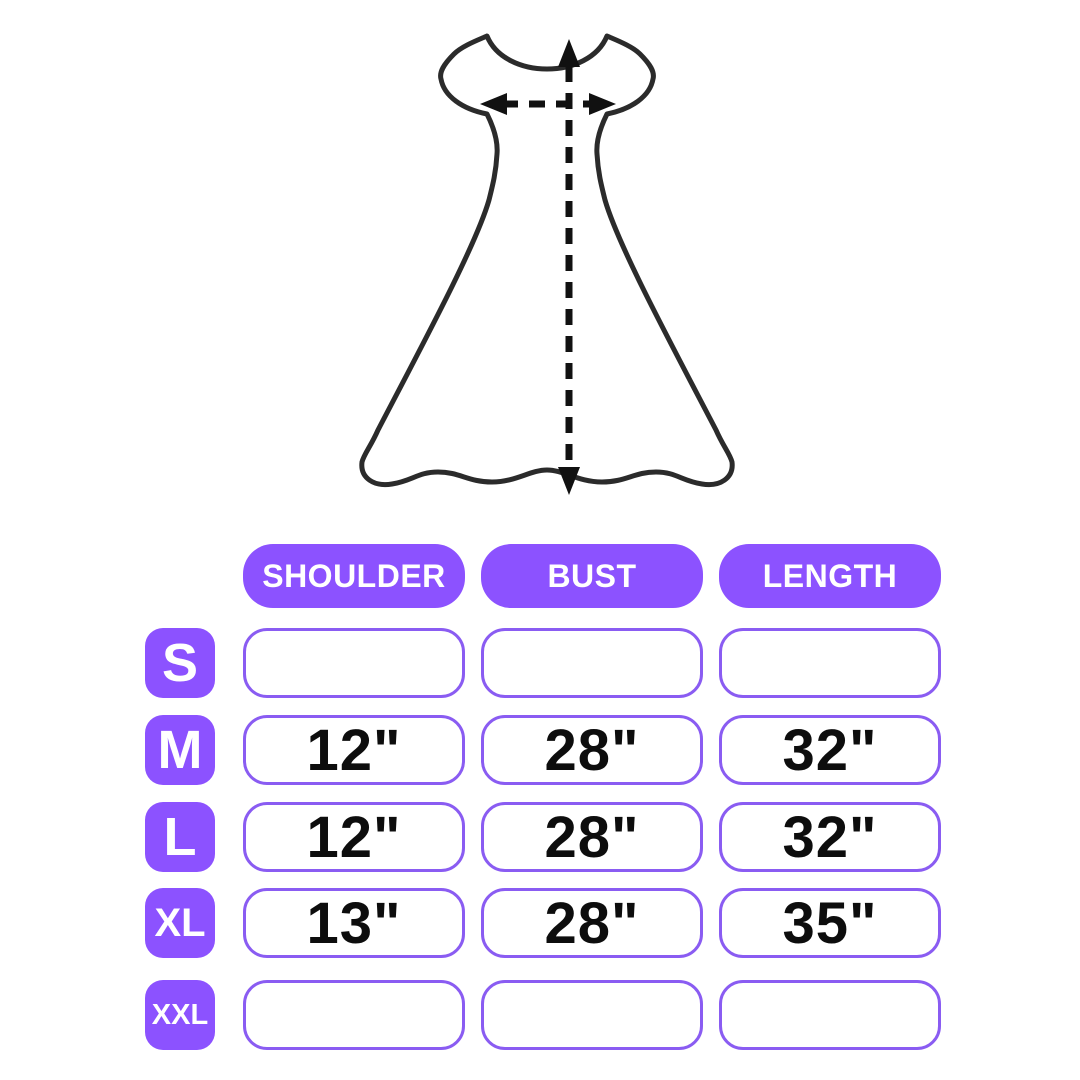 Image resolution: width=1080 pixels, height=1080 pixels. Describe the element at coordinates (569, 267) in the screenshot. I see `length-measure-arrow-icon` at that location.